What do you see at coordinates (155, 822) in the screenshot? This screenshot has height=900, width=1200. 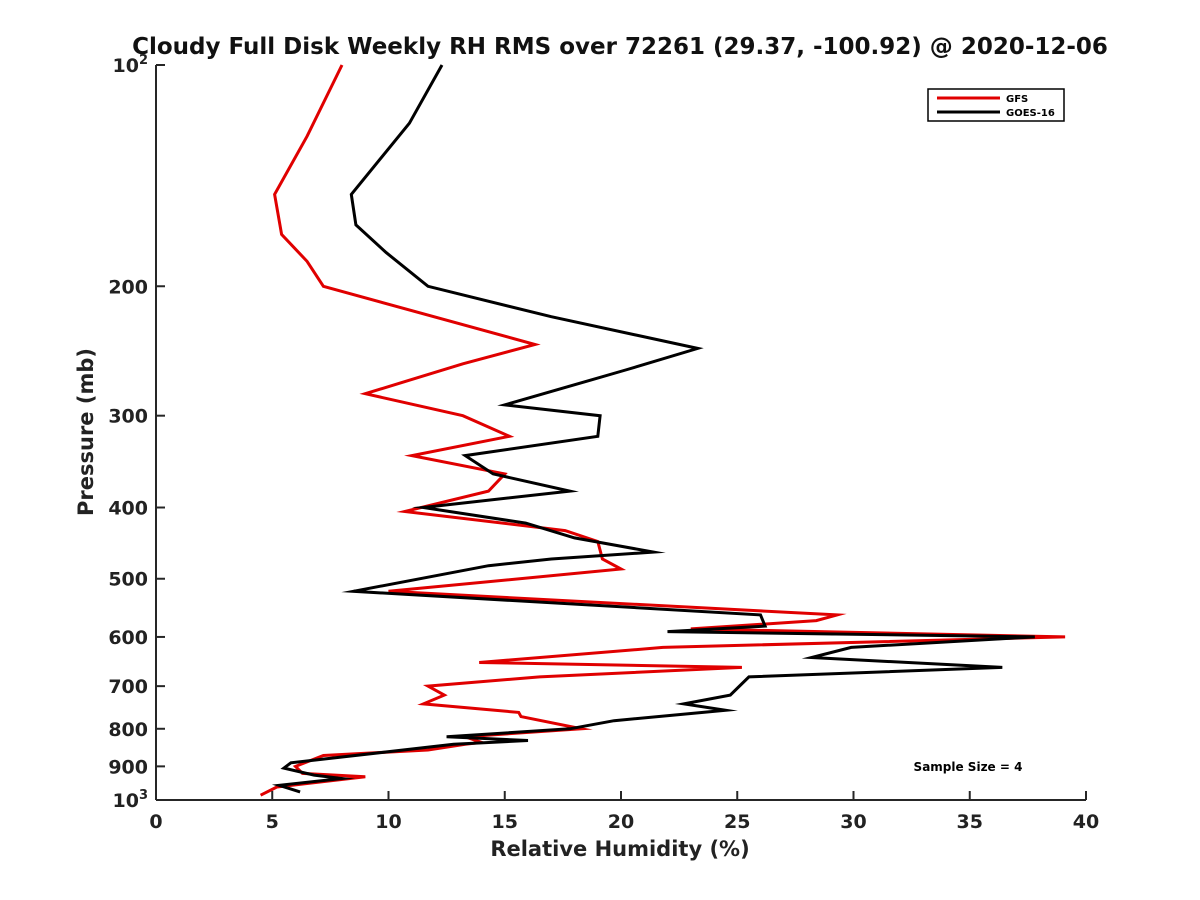 I see `x-tick-label: 0` at bounding box center [155, 822].